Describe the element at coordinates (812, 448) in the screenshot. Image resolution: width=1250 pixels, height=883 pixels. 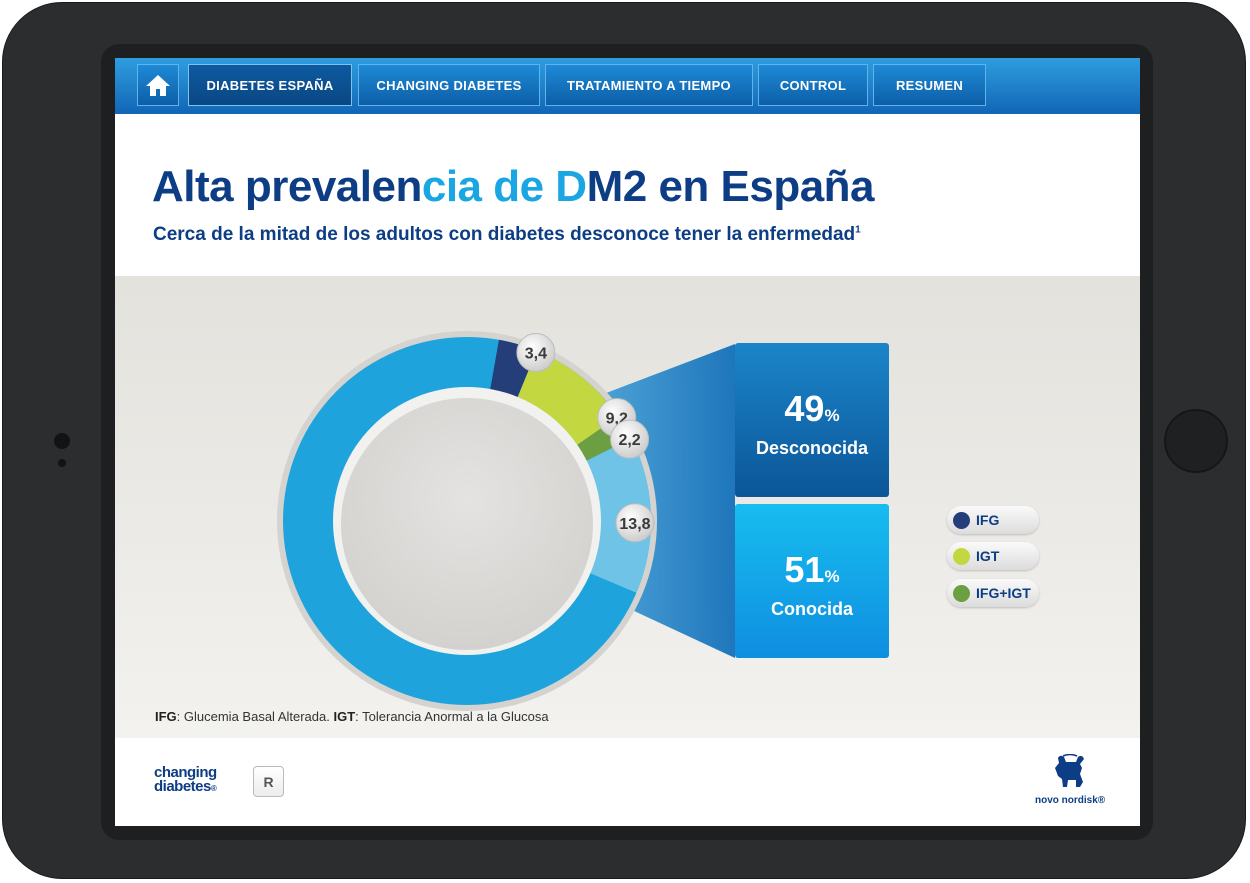
I see `desconocida-label: Desconocida` at that location.